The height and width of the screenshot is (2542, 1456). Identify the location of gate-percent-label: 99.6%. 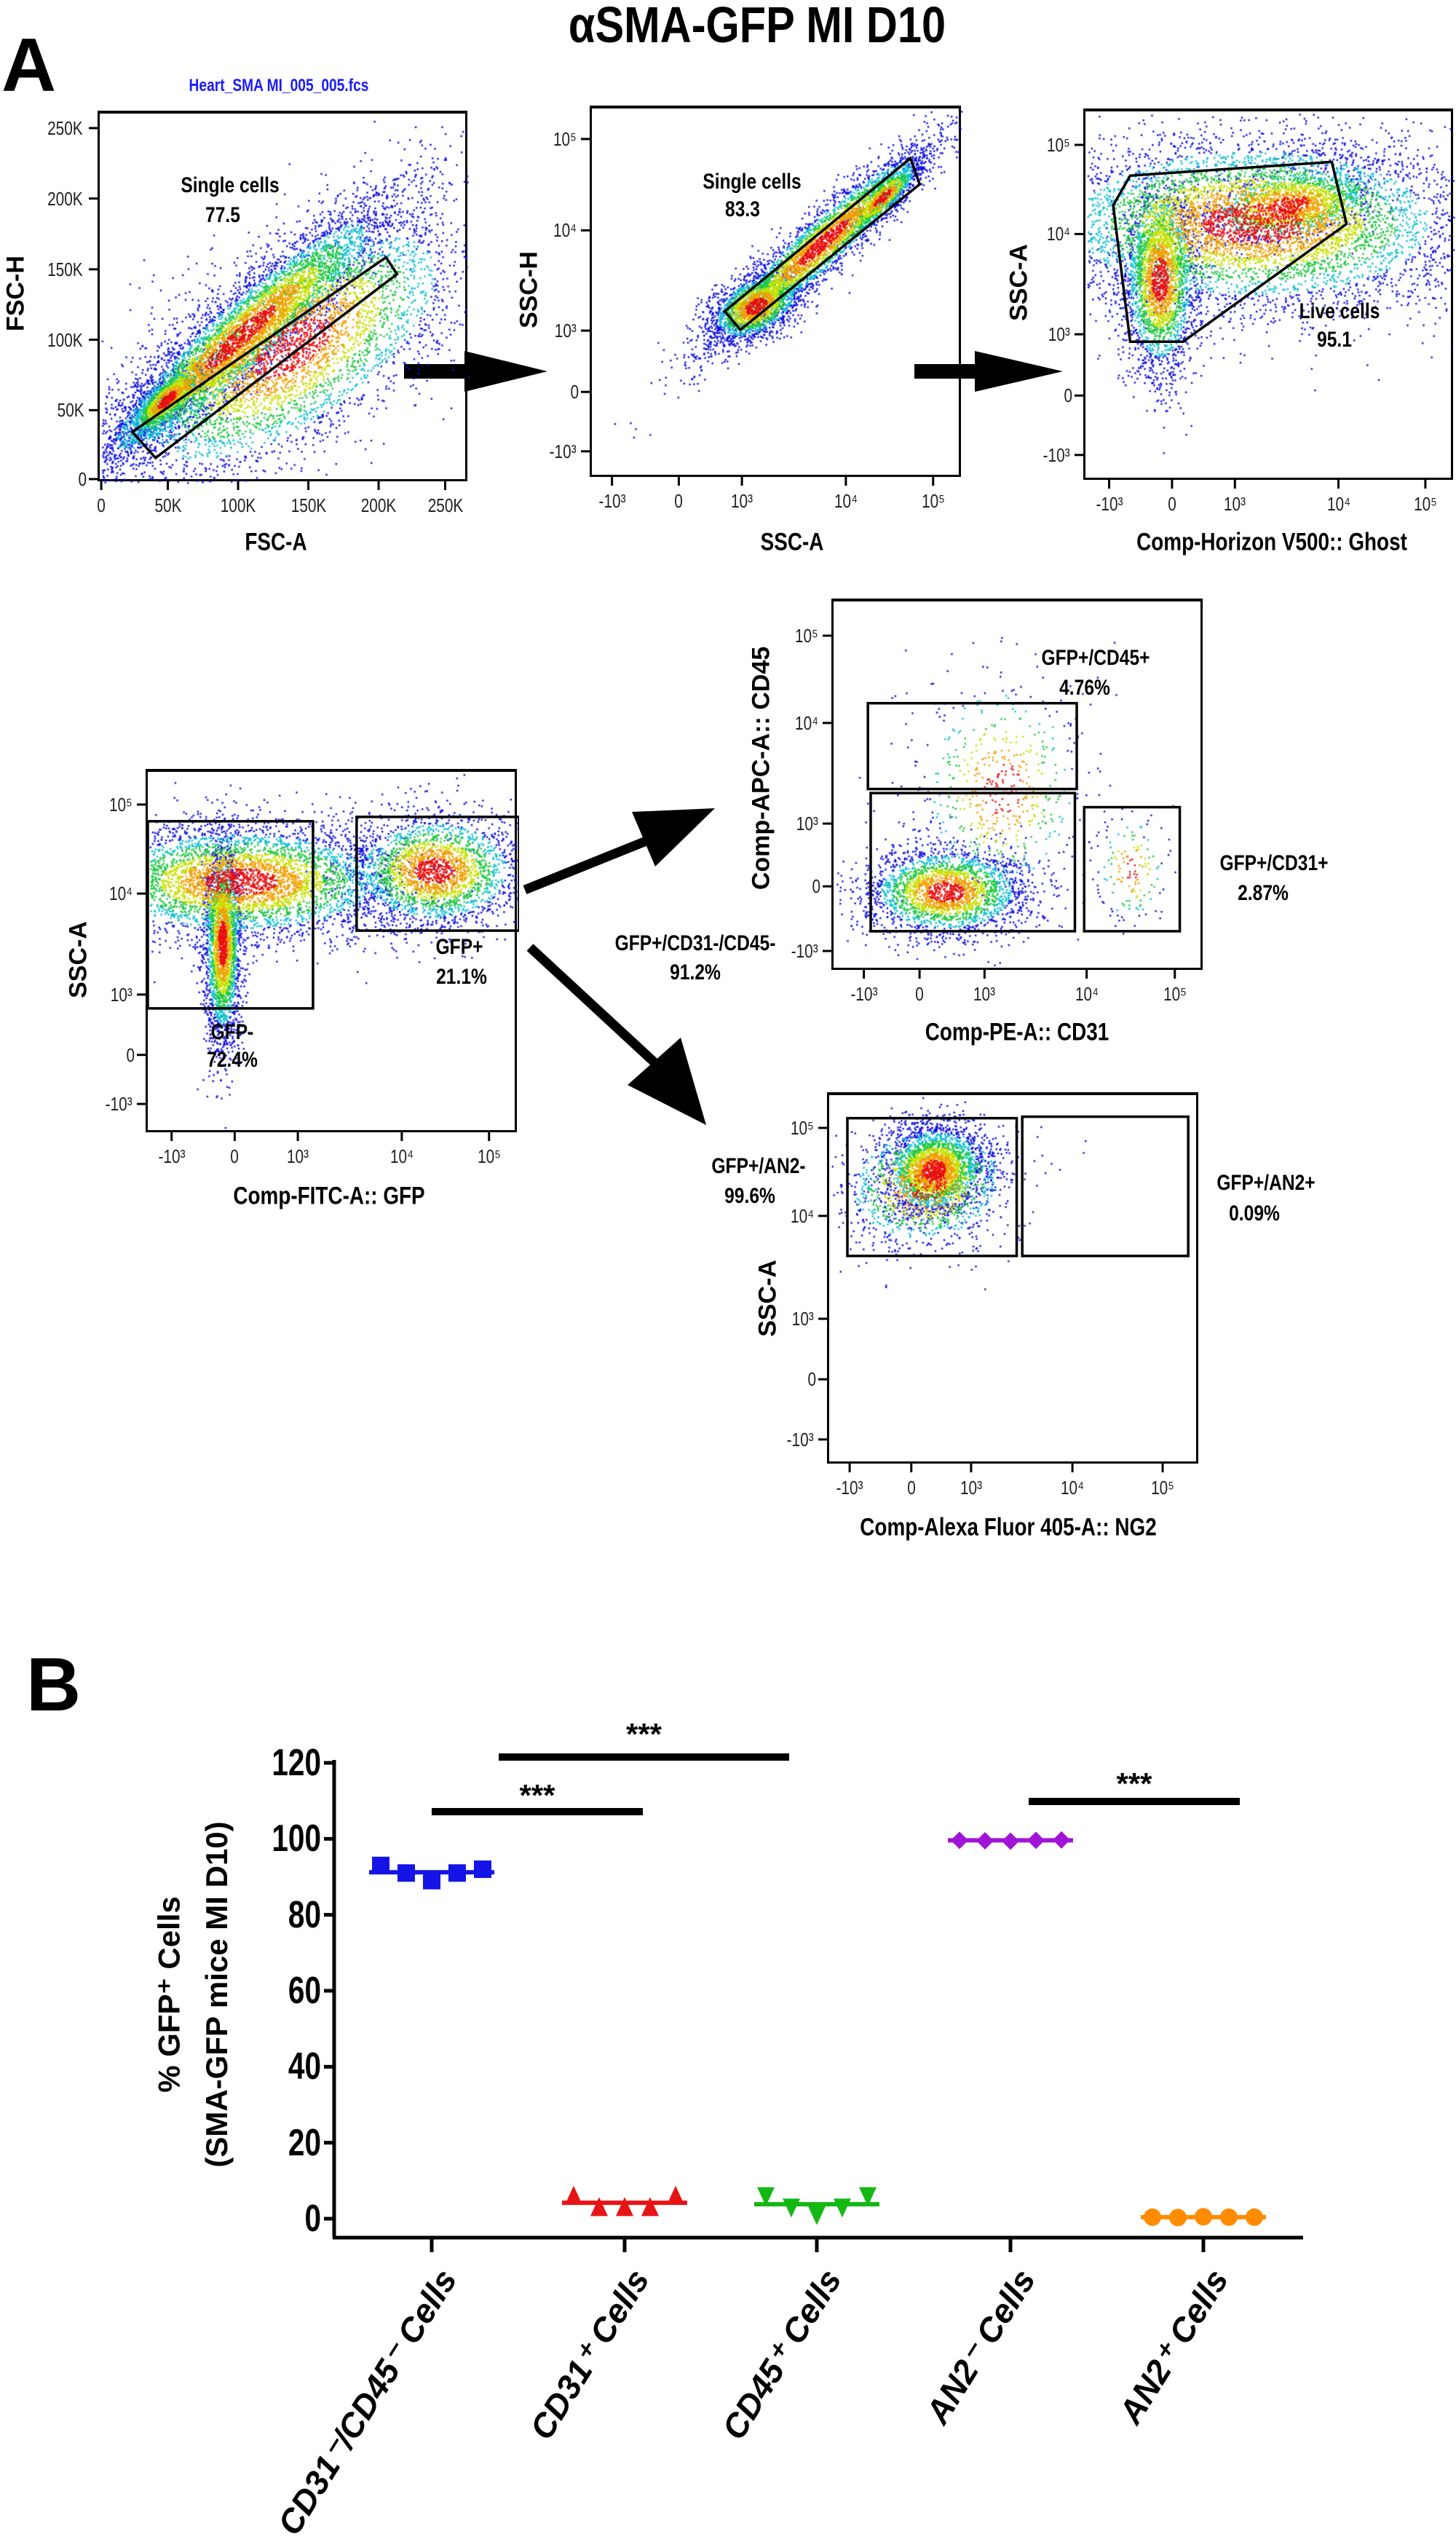
(749, 1196).